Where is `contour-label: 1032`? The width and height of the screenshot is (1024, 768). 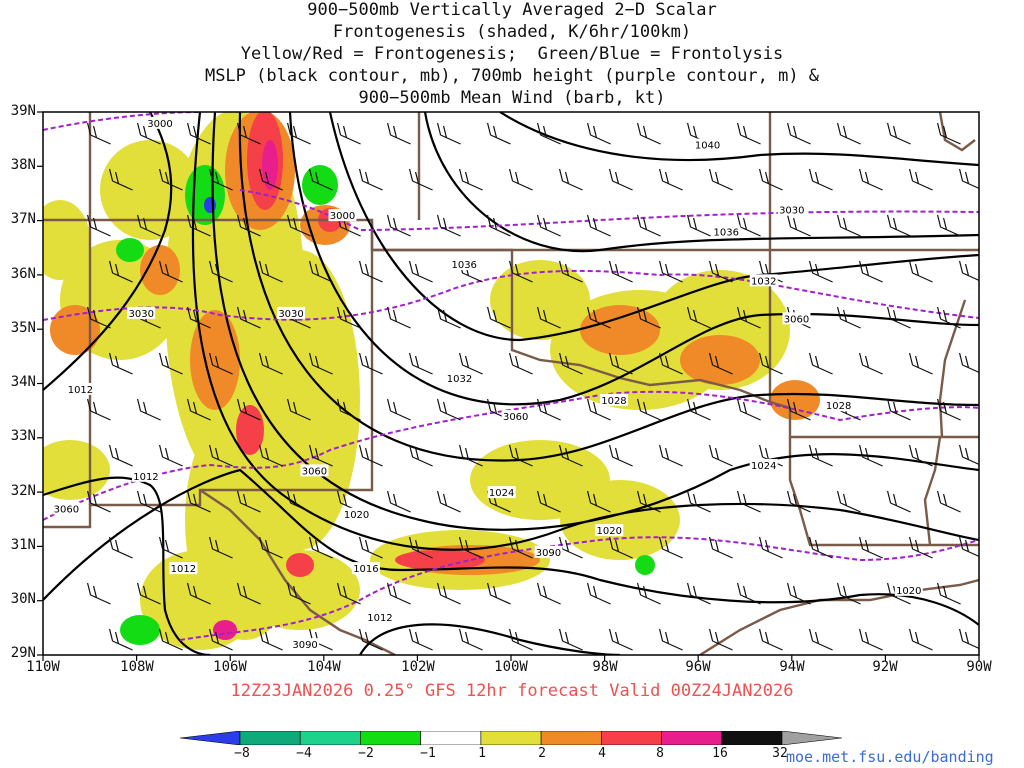
contour-label: 1032 is located at coordinates (763, 281).